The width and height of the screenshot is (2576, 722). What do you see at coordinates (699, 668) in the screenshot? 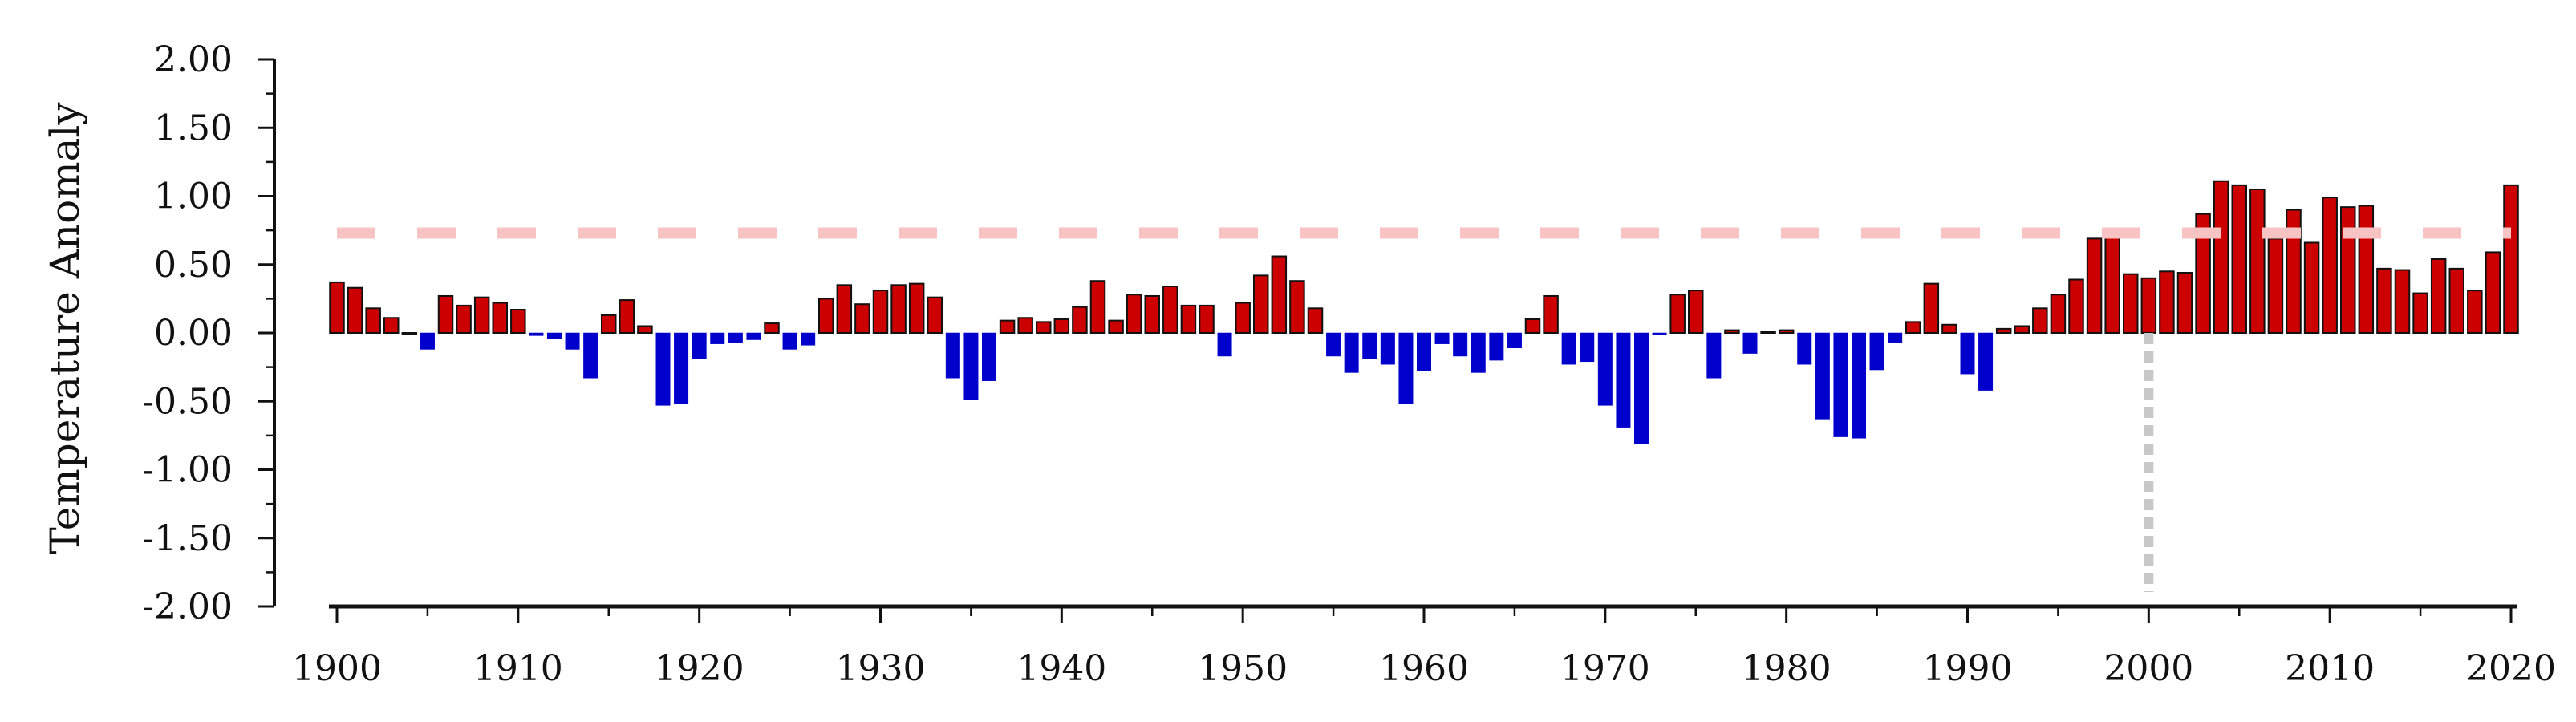
I see `x-tick-label: 1920` at bounding box center [699, 668].